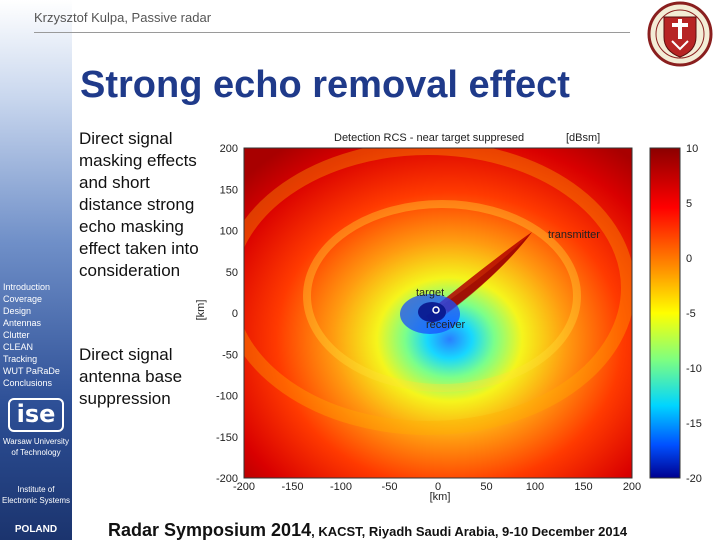 The height and width of the screenshot is (541, 720). I want to click on sidebar-item-wut-parade: WUT PaRaDe, so click(31, 371).